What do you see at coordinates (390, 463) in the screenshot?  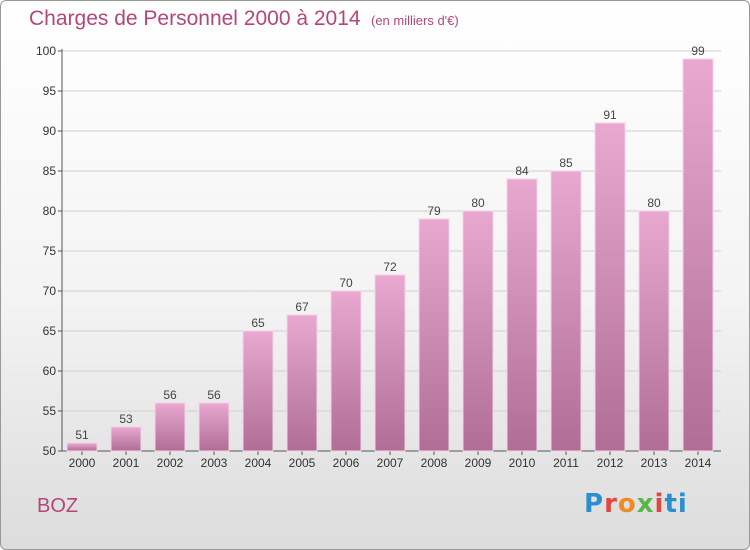 I see `x-tick-label: 2007` at bounding box center [390, 463].